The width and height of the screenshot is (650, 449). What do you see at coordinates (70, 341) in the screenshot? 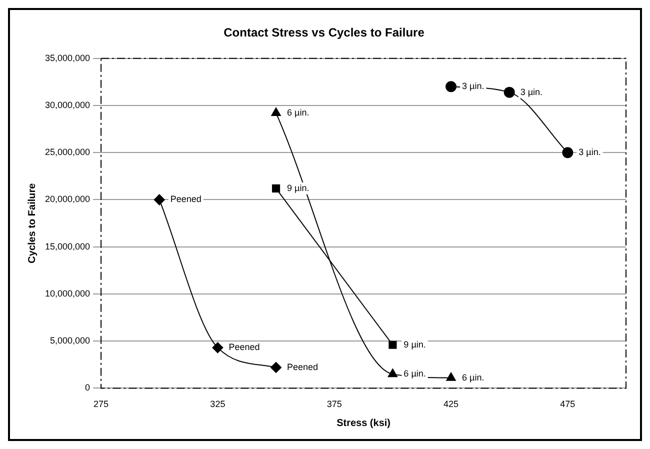
I see `y-tick-label: 5,000,000` at bounding box center [70, 341].